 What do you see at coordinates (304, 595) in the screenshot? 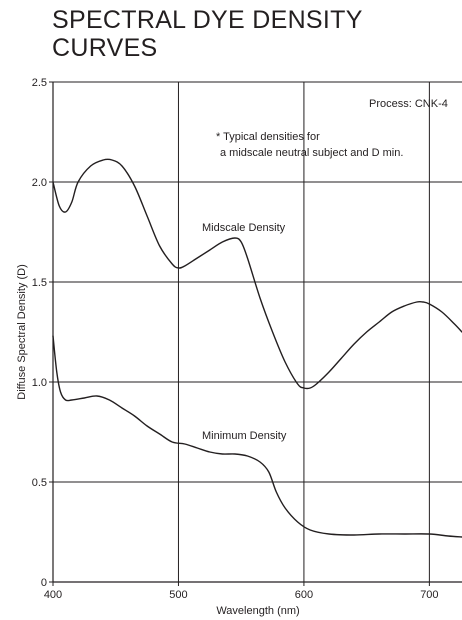
I see `x-tick-label-2: 600` at bounding box center [304, 595].